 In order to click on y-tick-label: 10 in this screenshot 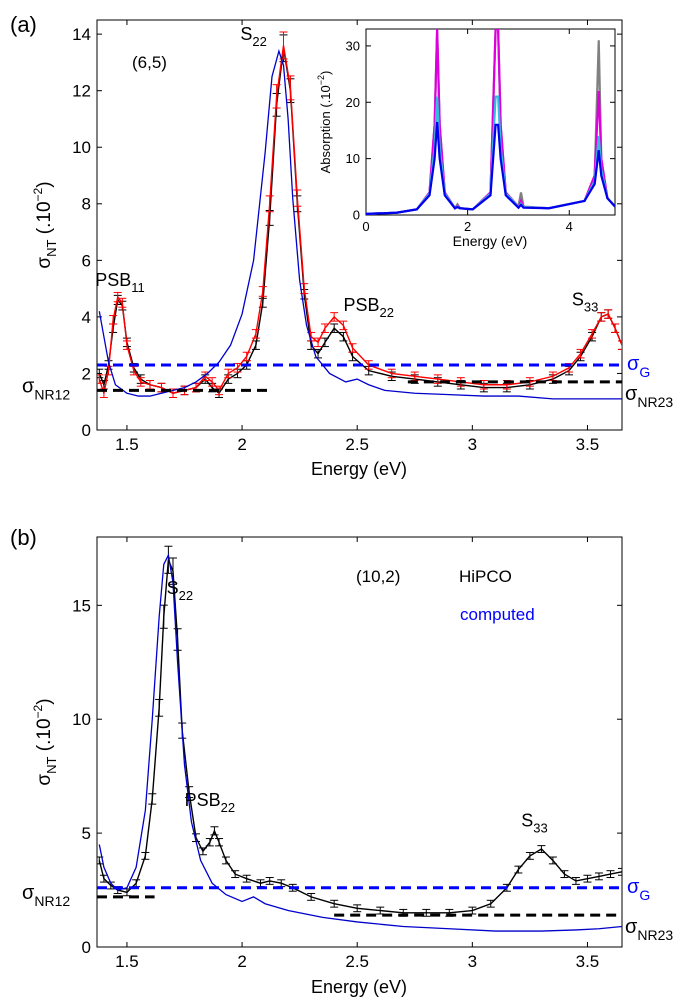, I will do `click(81, 719)`.